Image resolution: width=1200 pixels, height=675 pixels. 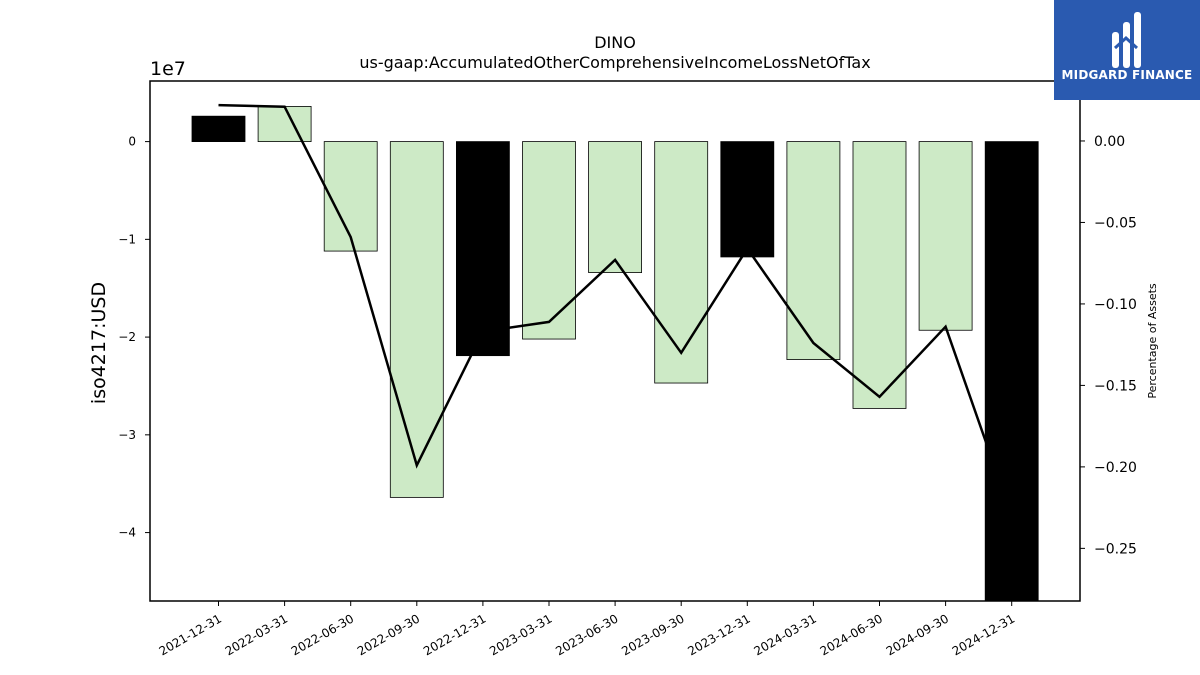 What do you see at coordinates (586, 634) in the screenshot?
I see `x-tick-label: 2023-06-30` at bounding box center [586, 634].